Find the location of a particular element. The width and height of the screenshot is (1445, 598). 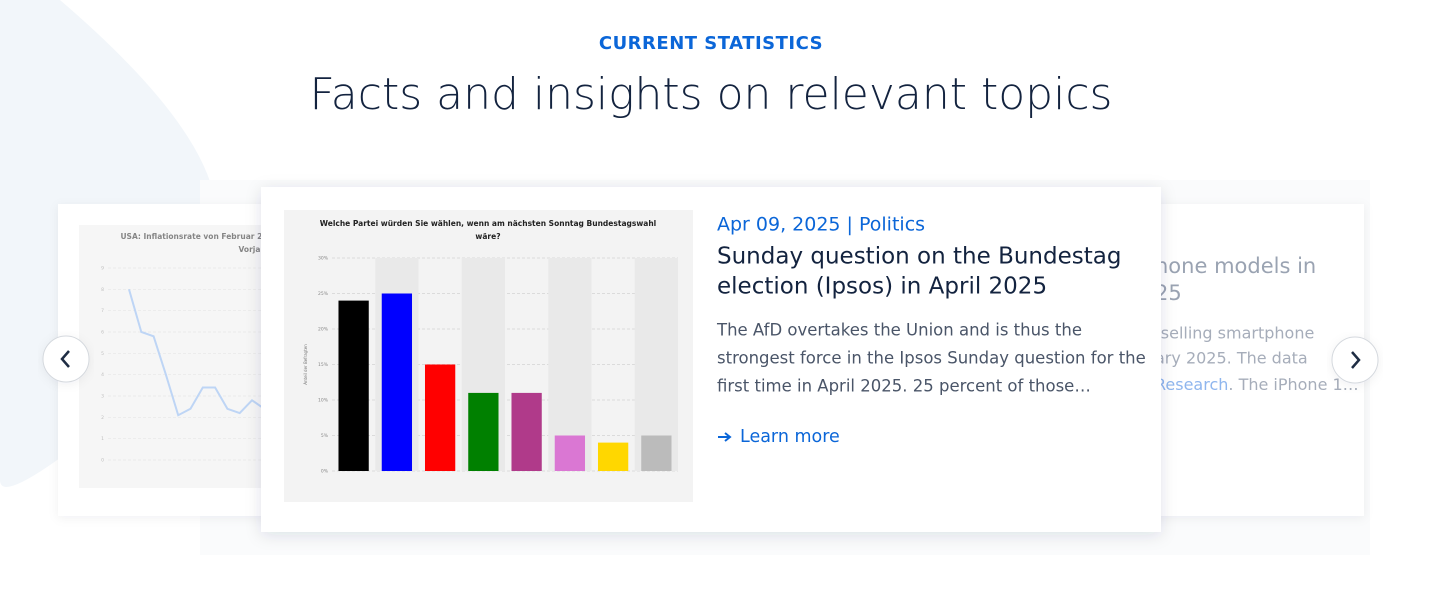

arrow-icon is located at coordinates (725, 437).